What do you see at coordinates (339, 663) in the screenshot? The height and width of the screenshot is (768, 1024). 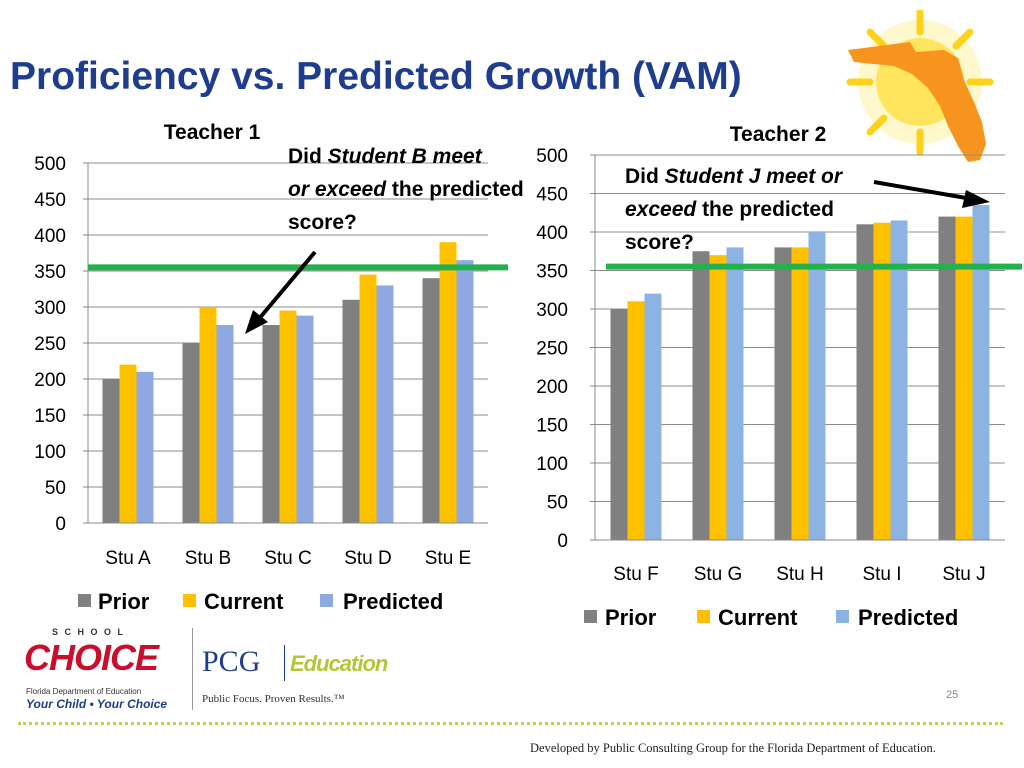 I see `logo-education-word: Education` at bounding box center [339, 663].